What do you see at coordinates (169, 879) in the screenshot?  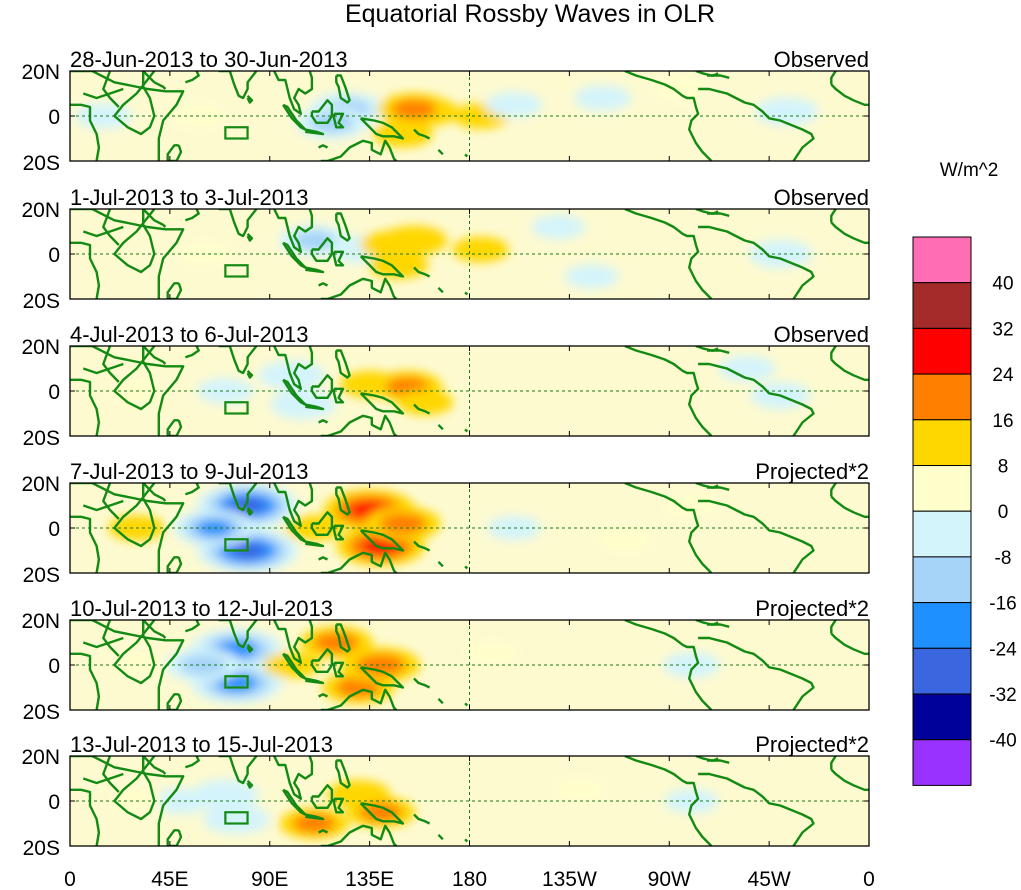 I see `x-tick-label: 45E` at bounding box center [169, 879].